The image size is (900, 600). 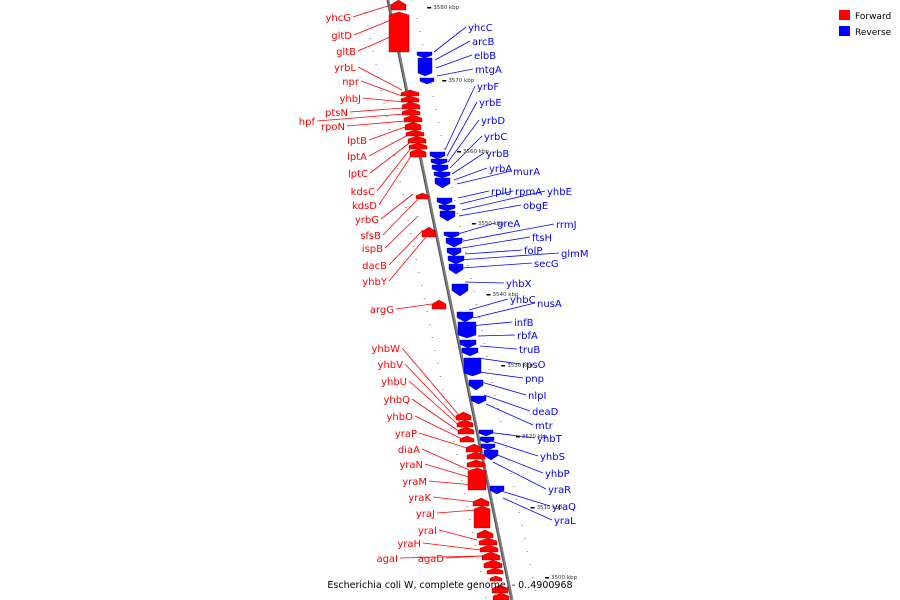 What do you see at coordinates (516, 199) in the screenshot?
I see `gene-reverse-yhbe: yhbE` at bounding box center [516, 199].